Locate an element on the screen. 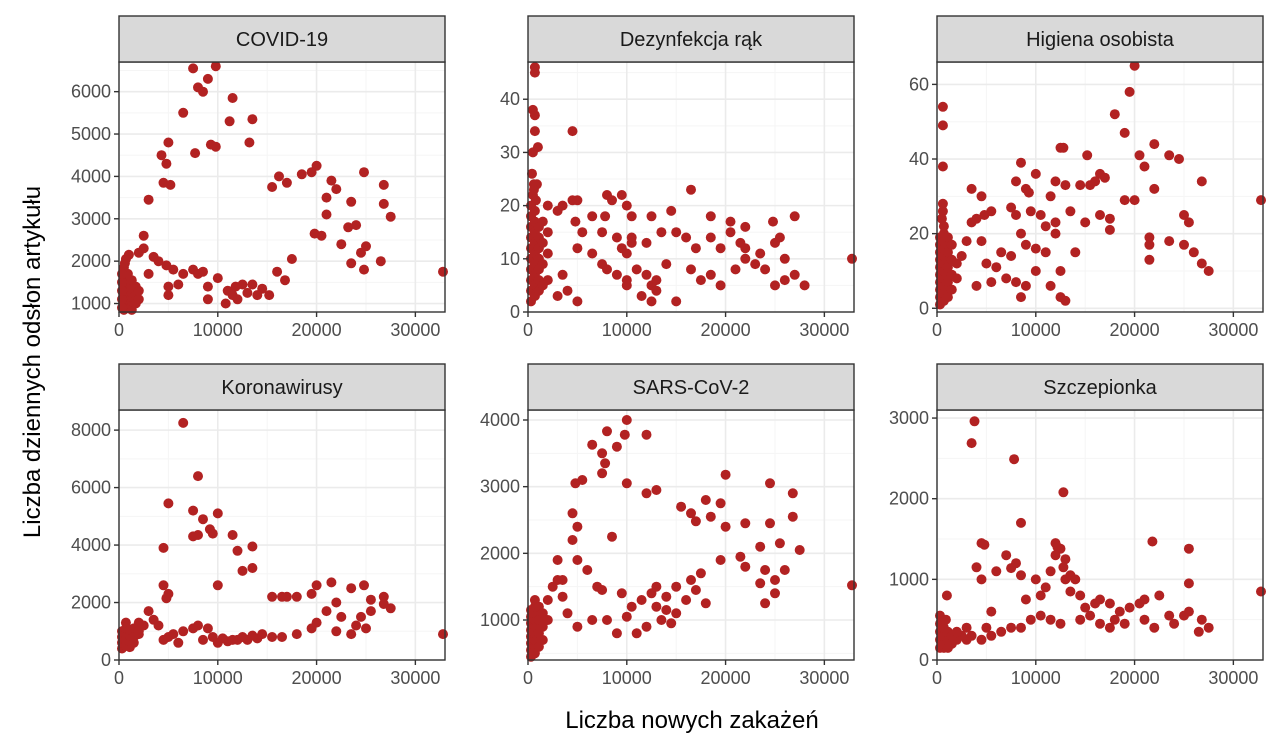  y-tick-label: 4000 is located at coordinates (91, 176).